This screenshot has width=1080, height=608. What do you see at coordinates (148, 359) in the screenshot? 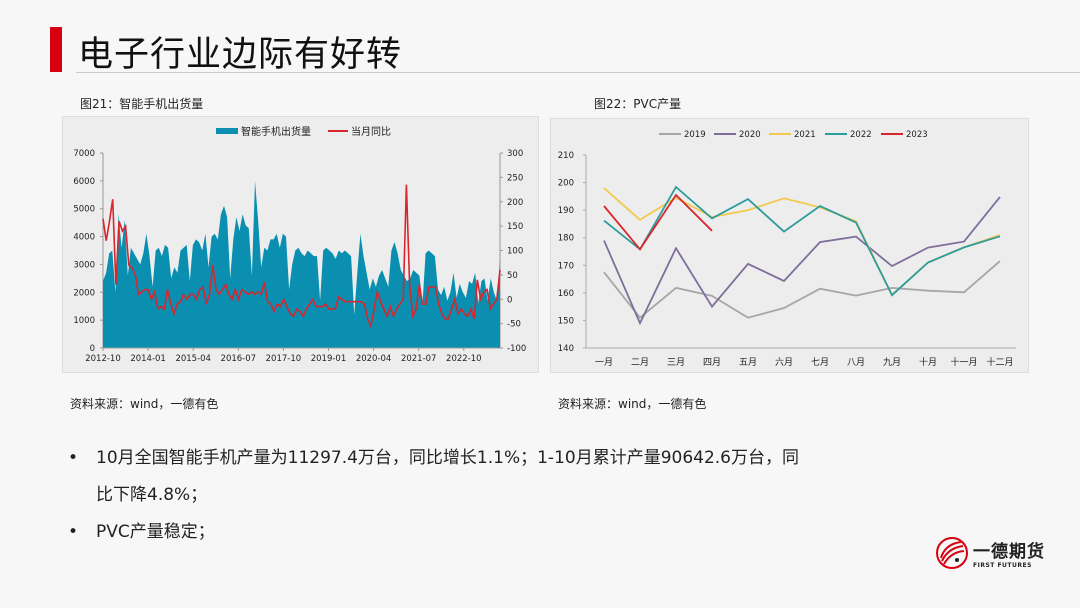
I see `svg-text: 2014-01` at bounding box center [148, 359].